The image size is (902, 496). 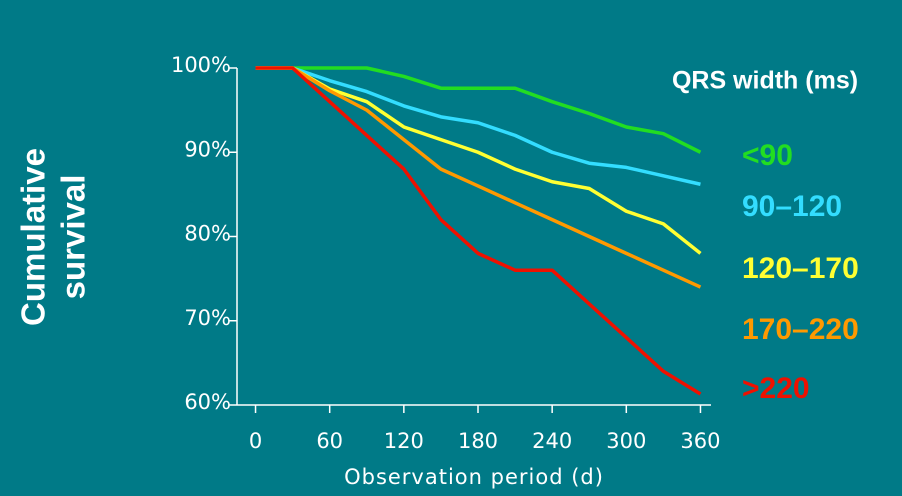 What do you see at coordinates (767, 155) in the screenshot?
I see `legend-label: <90` at bounding box center [767, 155].